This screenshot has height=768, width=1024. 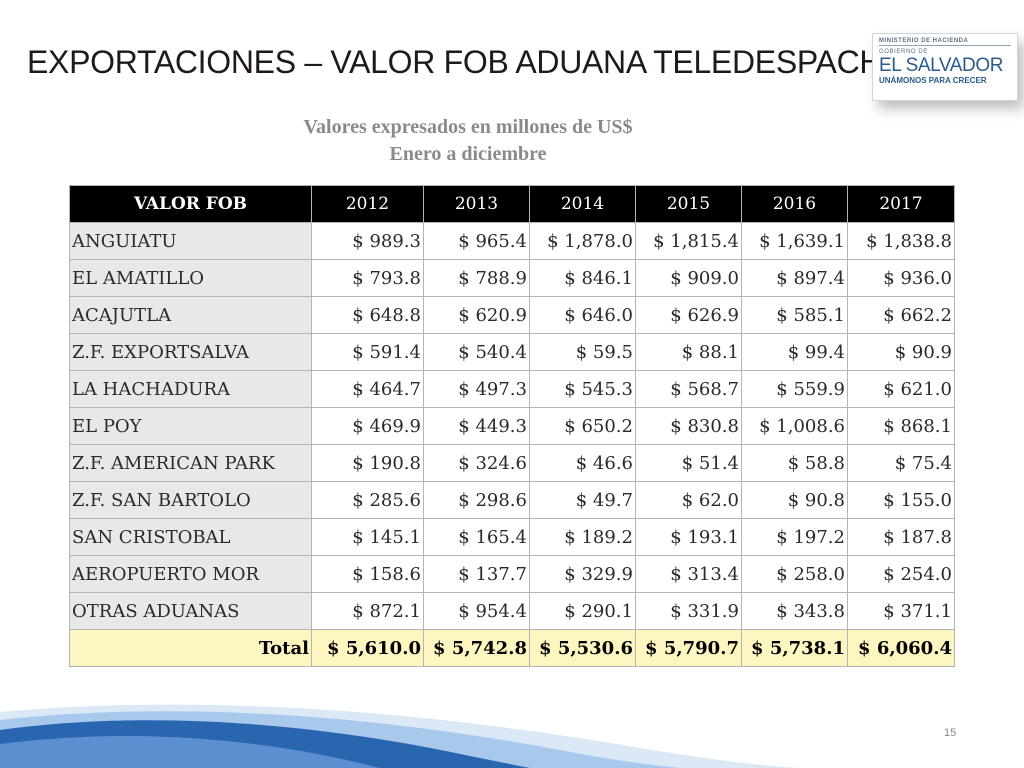 What do you see at coordinates (901, 500) in the screenshot?
I see `value-cell: $ 155.0` at bounding box center [901, 500].